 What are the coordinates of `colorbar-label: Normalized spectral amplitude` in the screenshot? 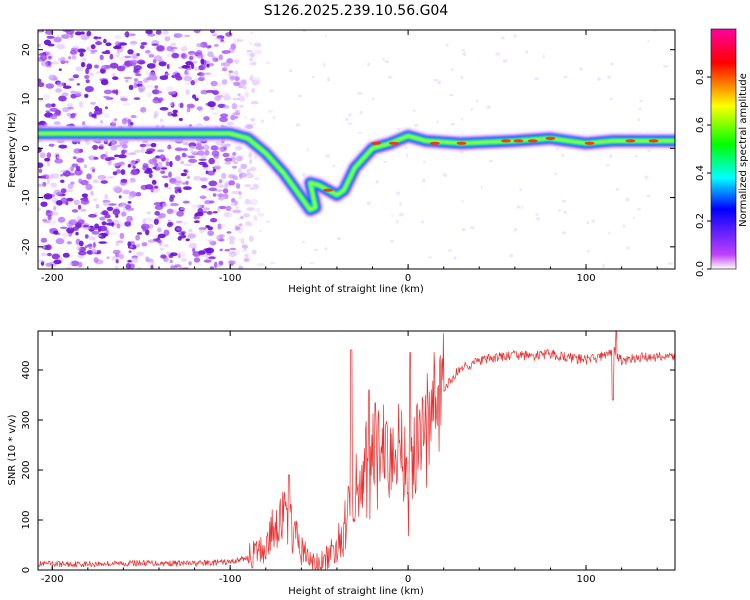 It's located at (743, 150).